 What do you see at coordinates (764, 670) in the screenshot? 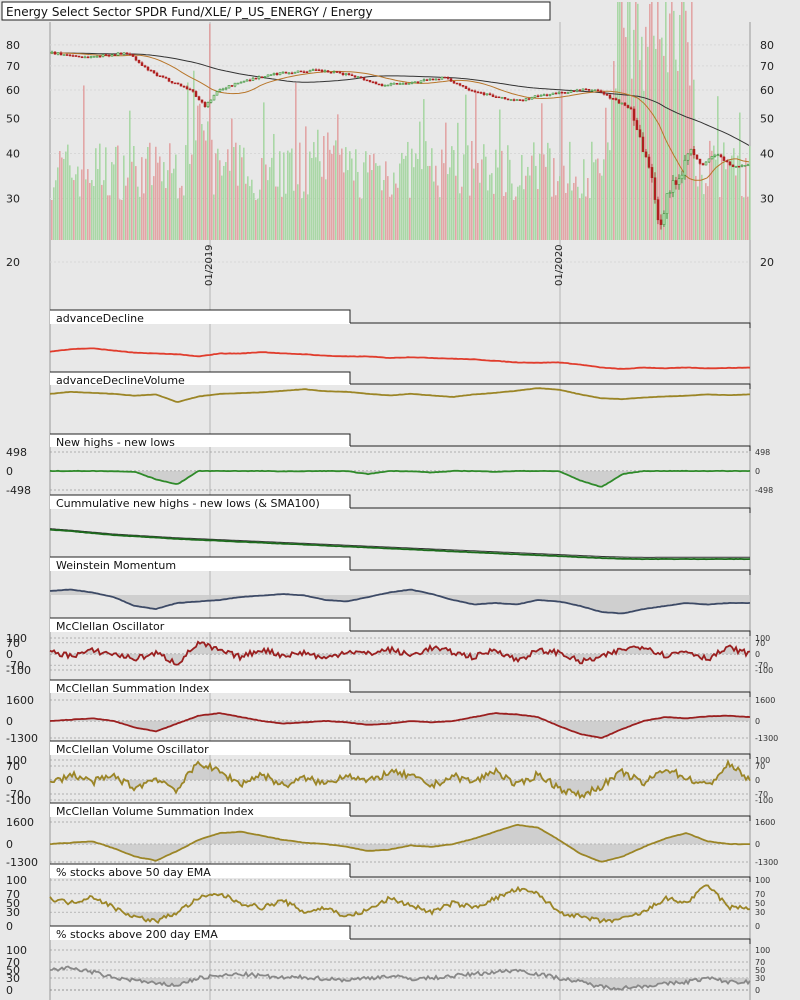
I see `panel-axis-tick-right: -100` at bounding box center [764, 670].